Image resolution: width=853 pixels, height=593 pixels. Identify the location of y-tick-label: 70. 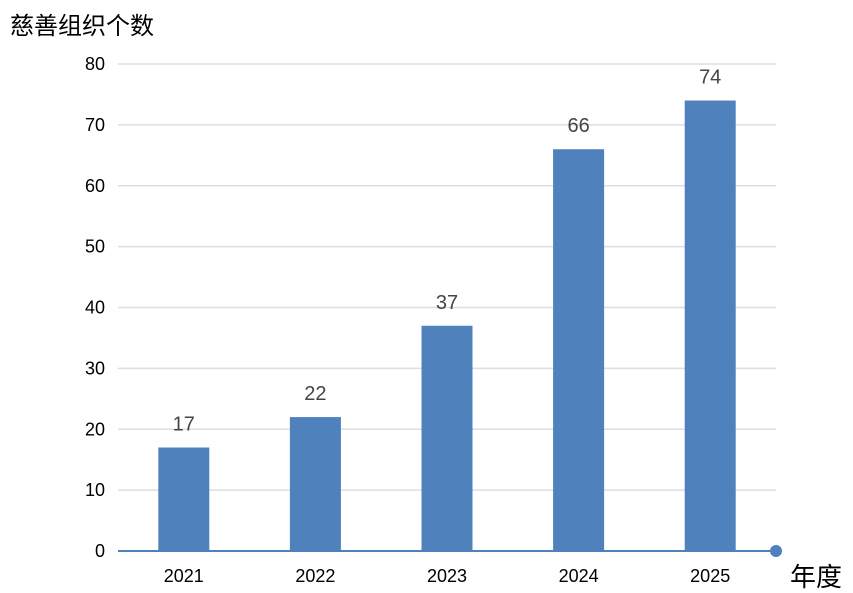
(95, 125).